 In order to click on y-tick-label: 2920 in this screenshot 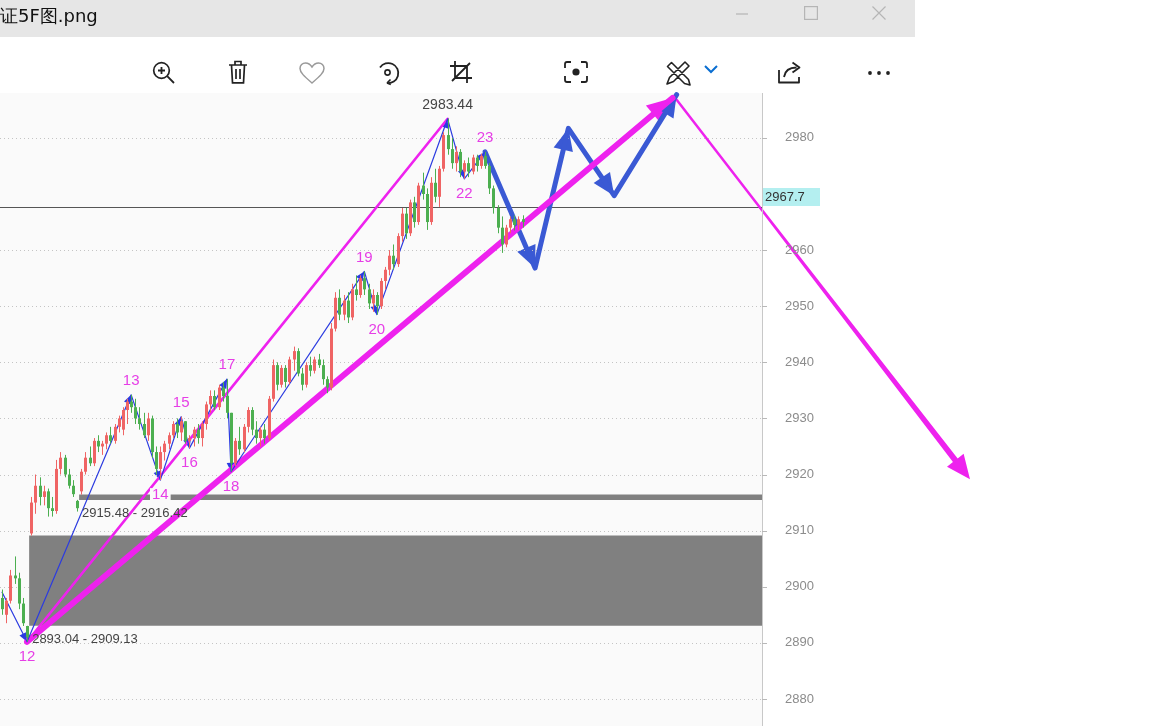, I will do `click(799, 474)`.